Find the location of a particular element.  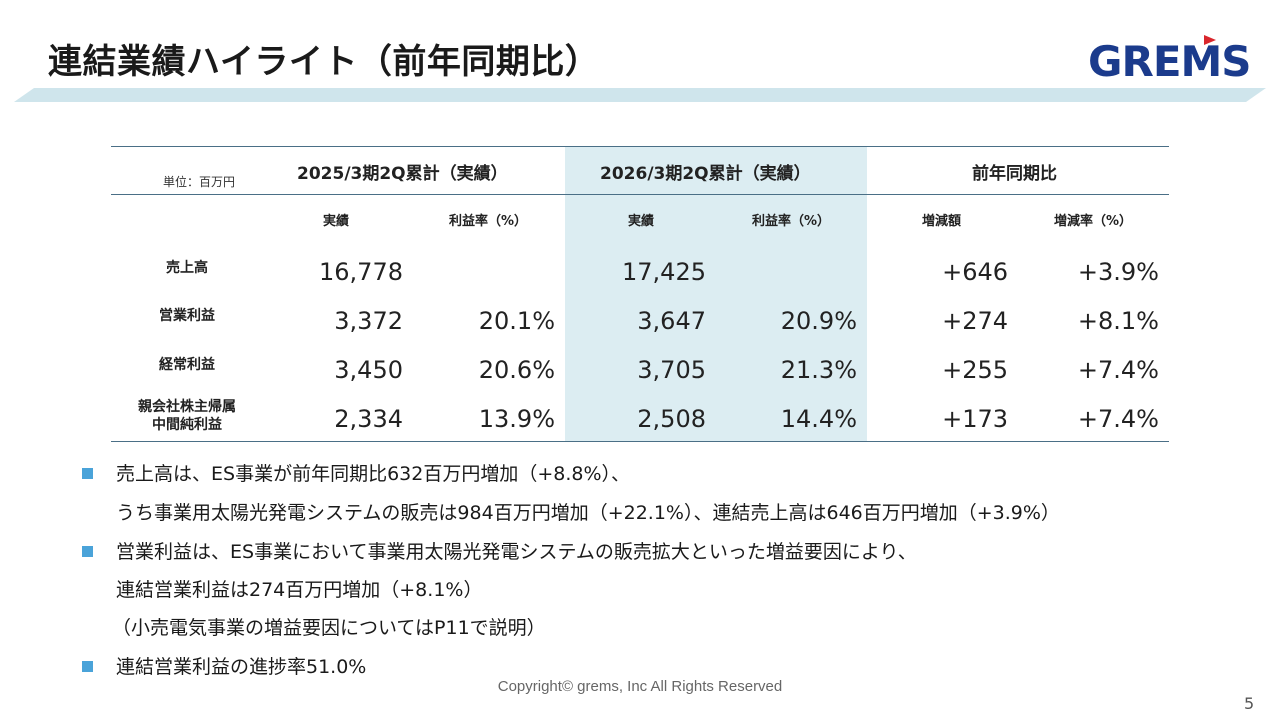

subheader-margin-2026: 利益率（%） is located at coordinates (791, 221).